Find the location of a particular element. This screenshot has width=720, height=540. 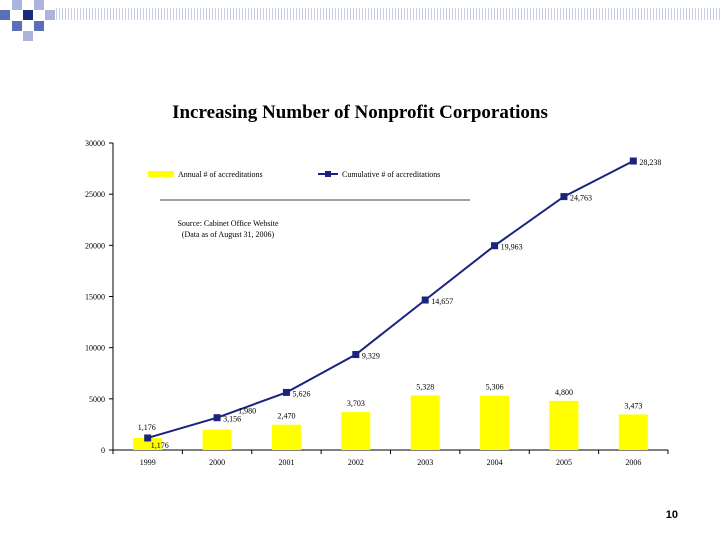

bar-data-label: 1,980 is located at coordinates (247, 411).